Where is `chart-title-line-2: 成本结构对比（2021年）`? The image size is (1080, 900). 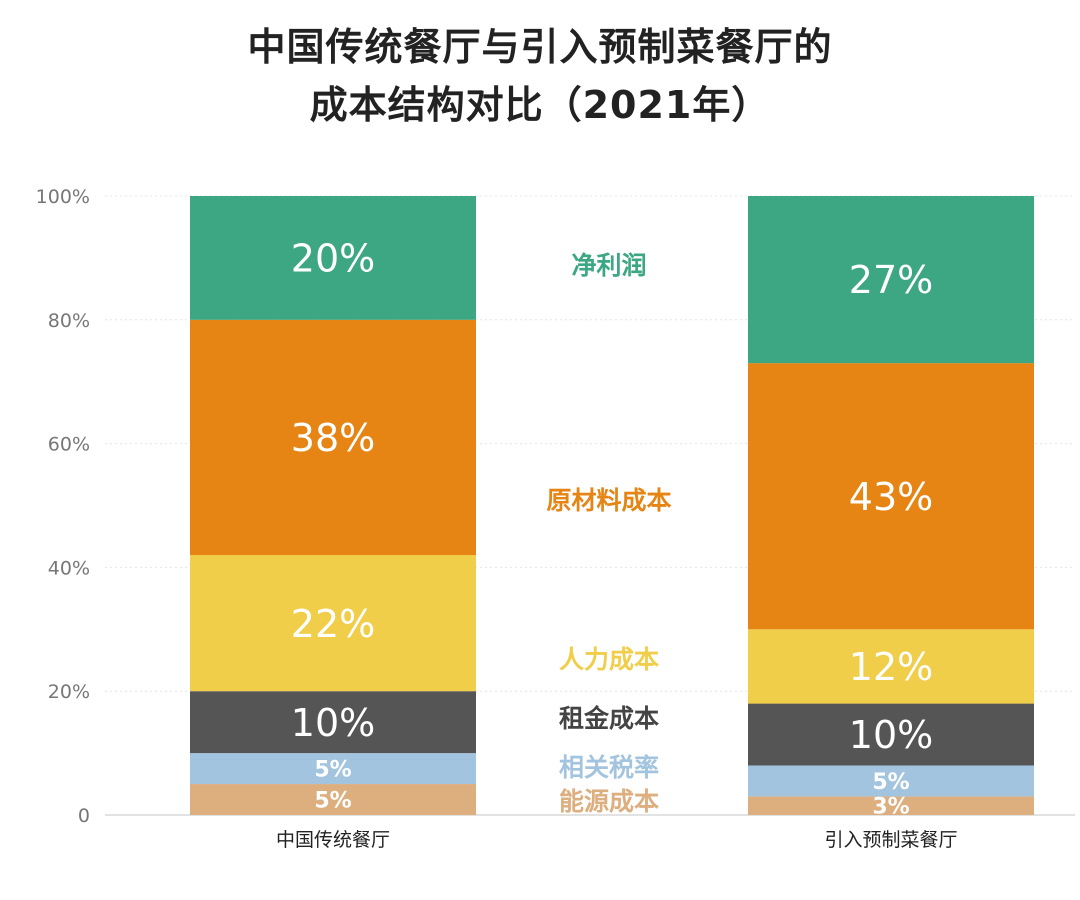
chart-title-line-2: 成本结构对比（2021年） is located at coordinates (540, 105).